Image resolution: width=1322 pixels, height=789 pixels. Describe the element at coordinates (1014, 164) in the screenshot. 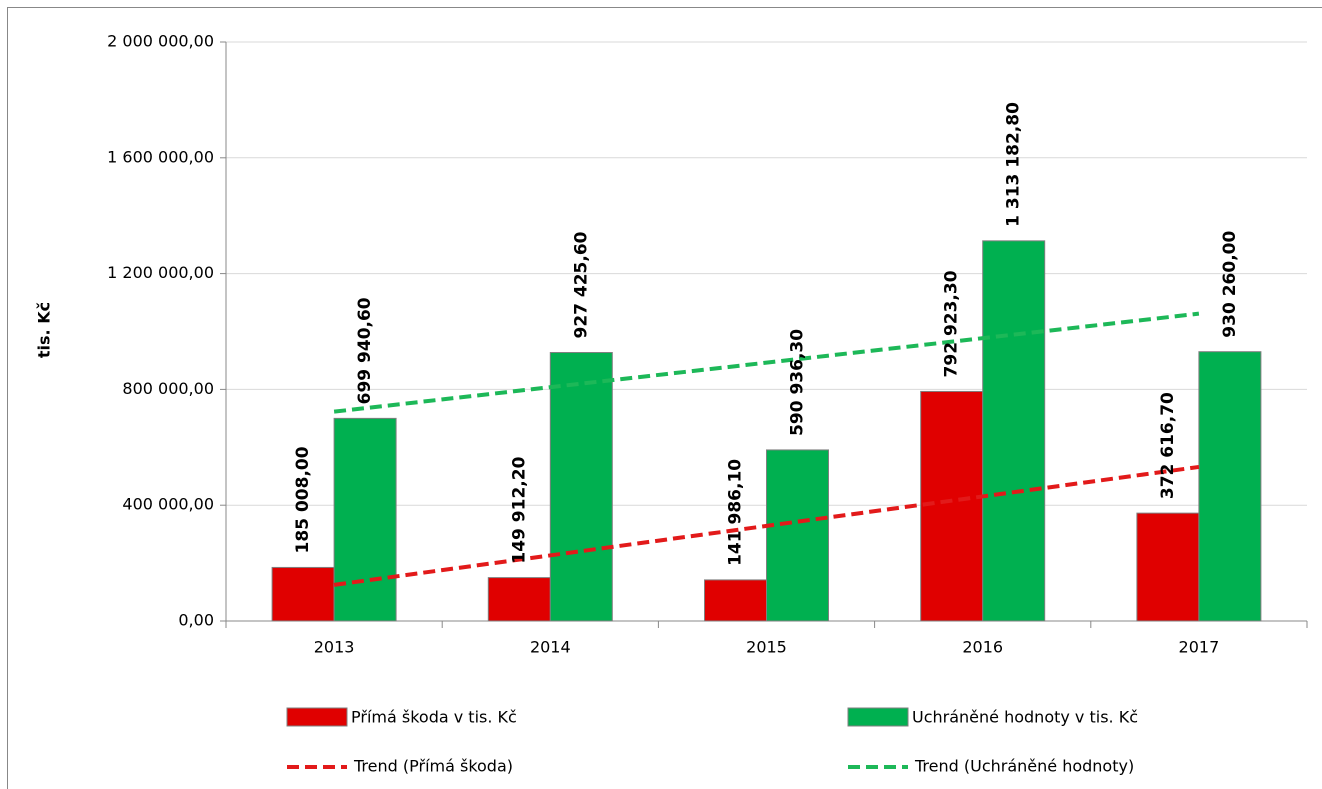

I see `value-label: 1 313 182,80` at that location.